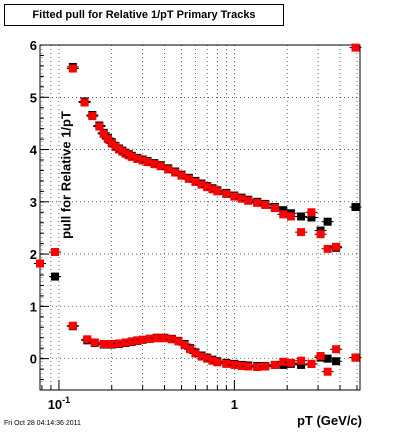 The width and height of the screenshot is (400, 433). Describe the element at coordinates (33, 45) in the screenshot. I see `y-tick-label: 6` at that location.